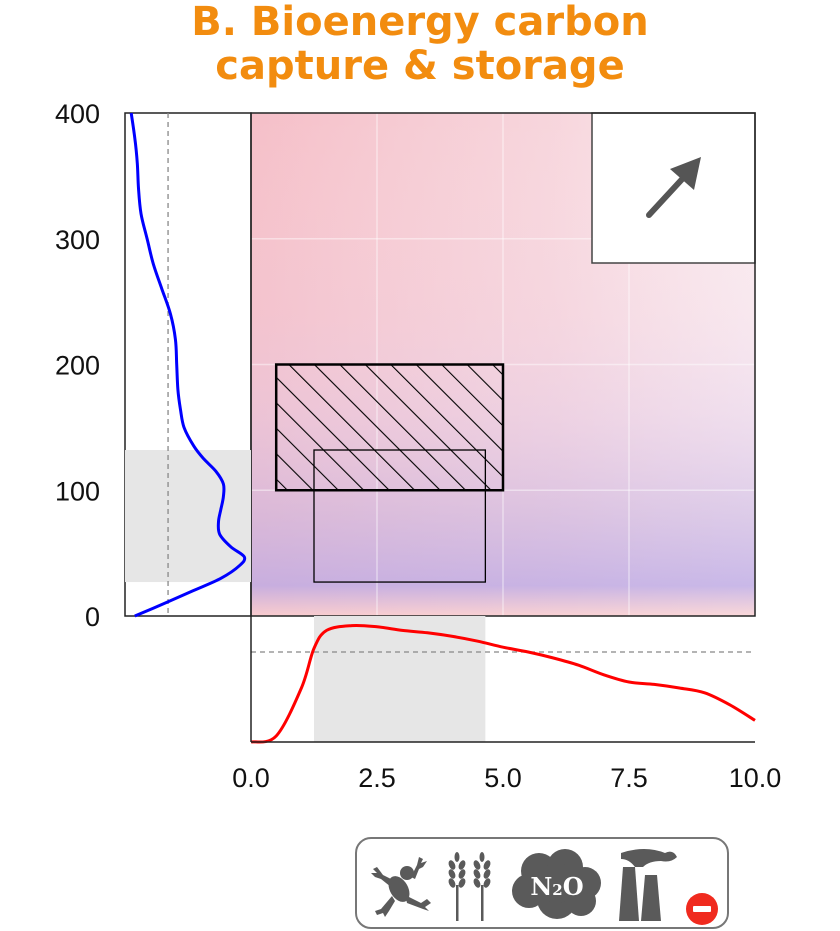 This screenshot has width=840, height=931. Describe the element at coordinates (673, 187) in the screenshot. I see `trend-arrow-icon` at that location.